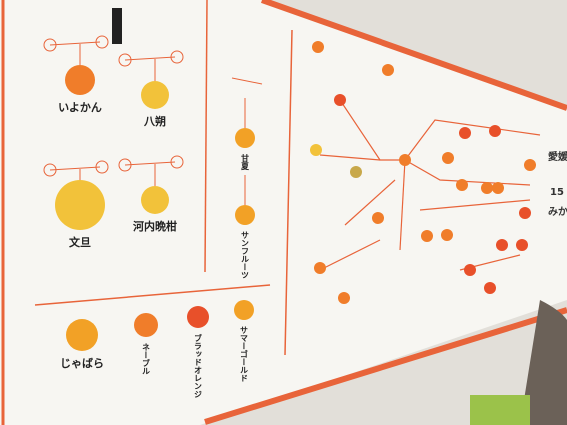 This screenshot has height=425, width=567. I want to click on fruit-label: じゃばら, so click(82, 363).